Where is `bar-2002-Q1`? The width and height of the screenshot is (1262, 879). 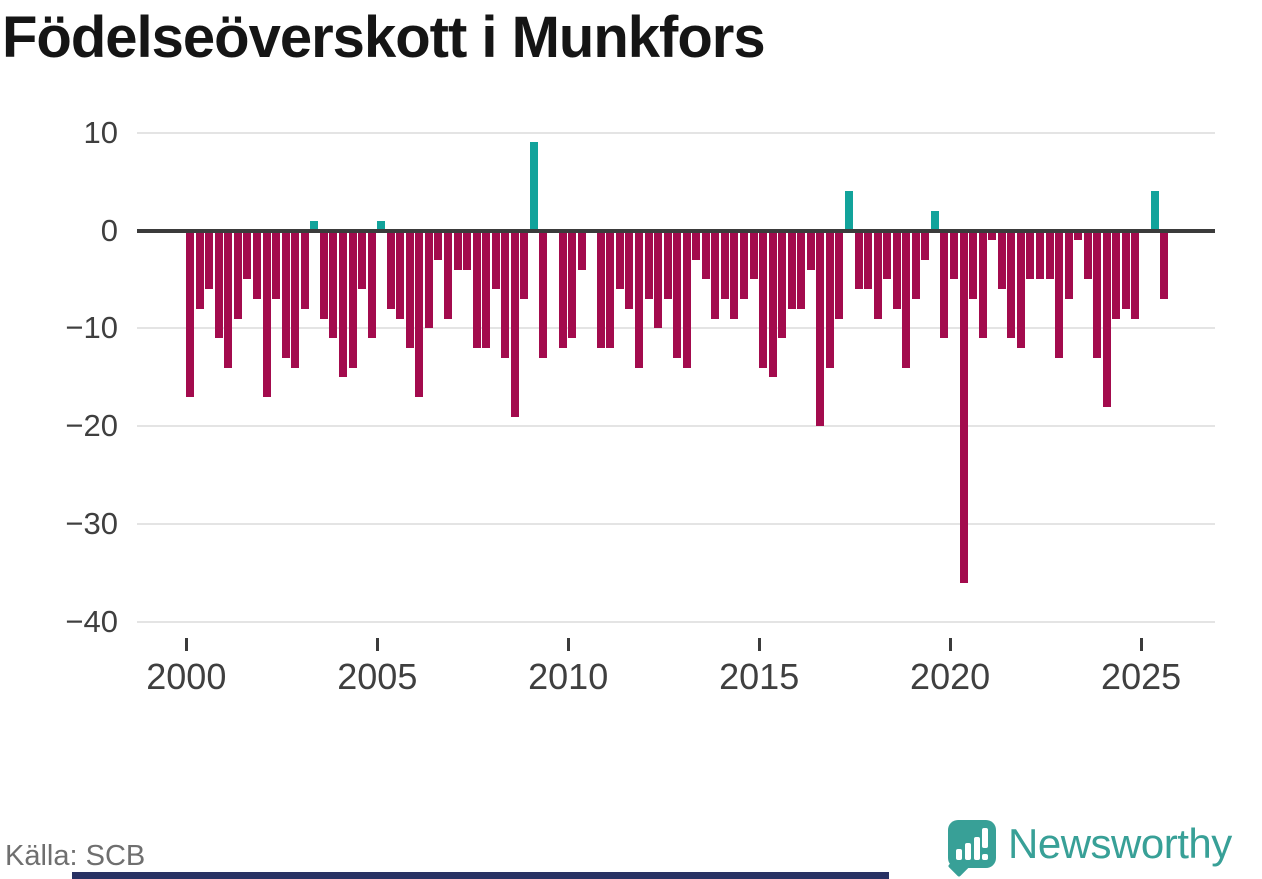 bar-2002-Q1 is located at coordinates (267, 313).